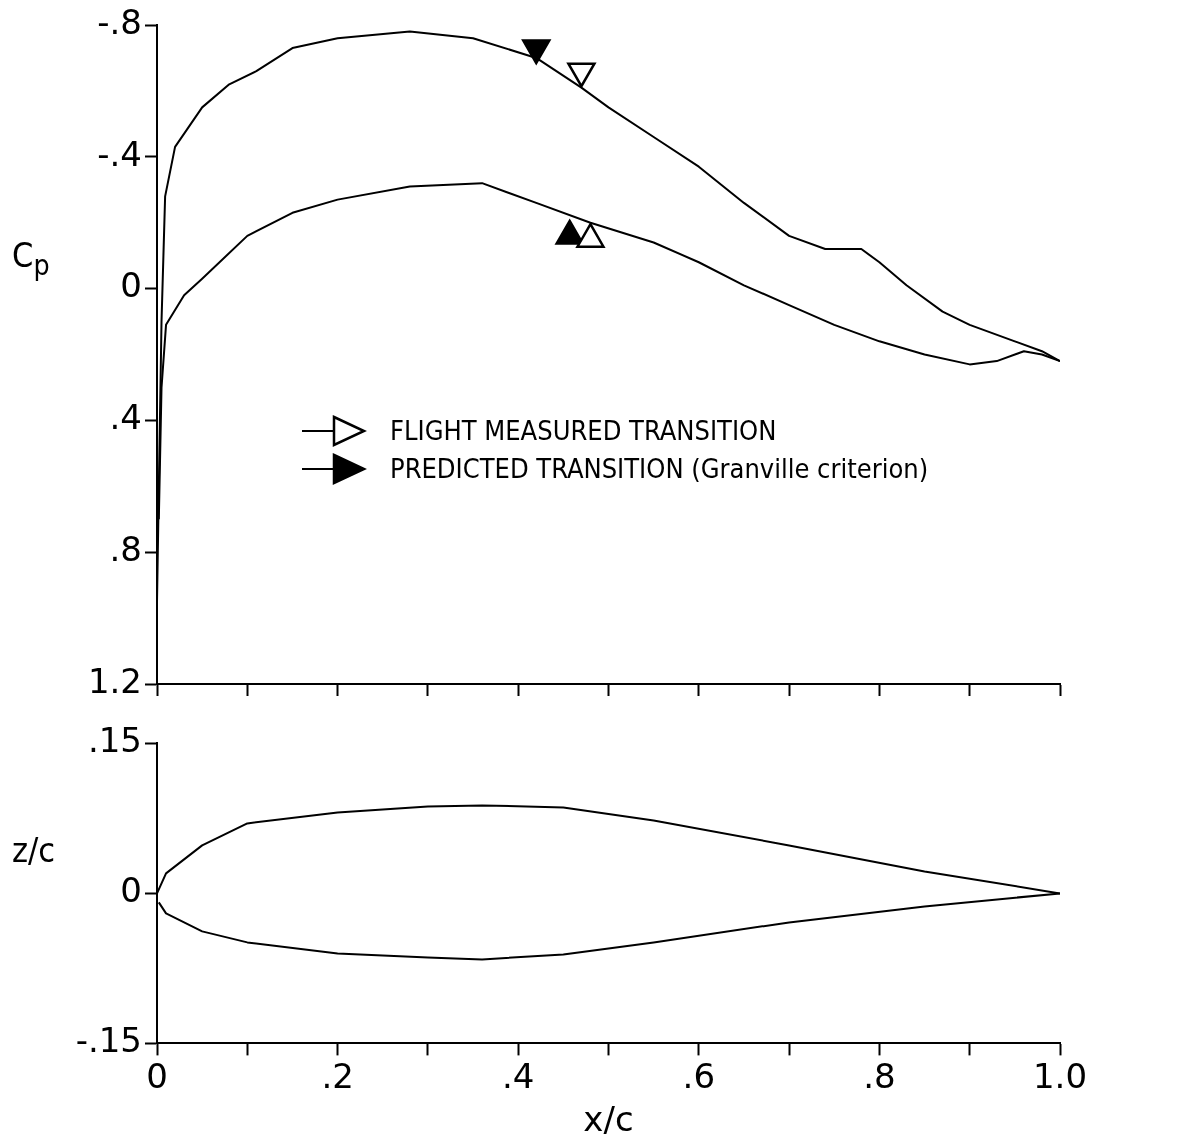 The image size is (1204, 1143). Describe the element at coordinates (108, 1040) in the screenshot. I see `y-tick-label: -.15` at that location.